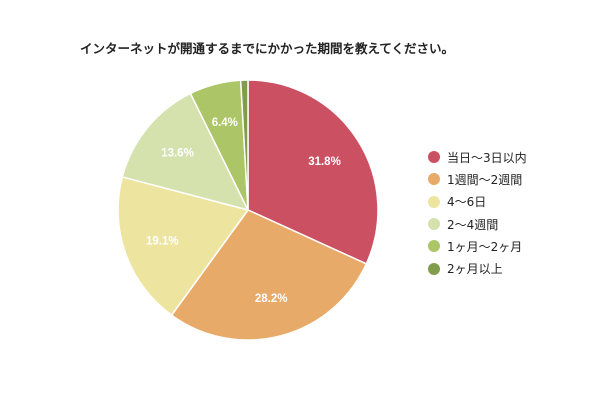 This screenshot has height=400, width=600. Describe the element at coordinates (324, 162) in the screenshot. I see `data-label: 31.8%` at that location.